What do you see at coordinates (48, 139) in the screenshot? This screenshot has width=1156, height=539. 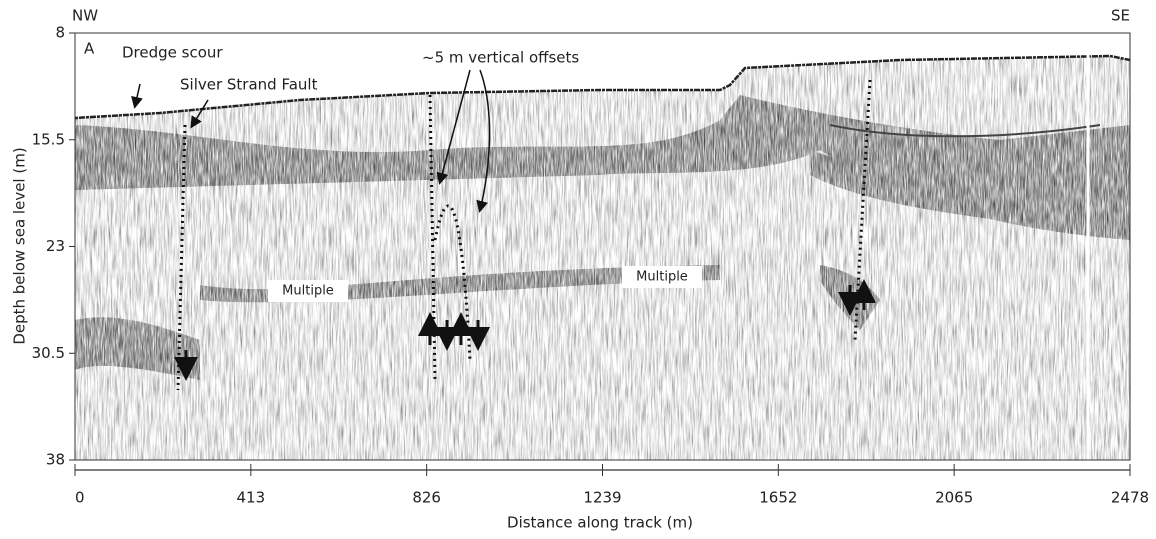 I see `y-tick-label: 15.5` at bounding box center [48, 139].